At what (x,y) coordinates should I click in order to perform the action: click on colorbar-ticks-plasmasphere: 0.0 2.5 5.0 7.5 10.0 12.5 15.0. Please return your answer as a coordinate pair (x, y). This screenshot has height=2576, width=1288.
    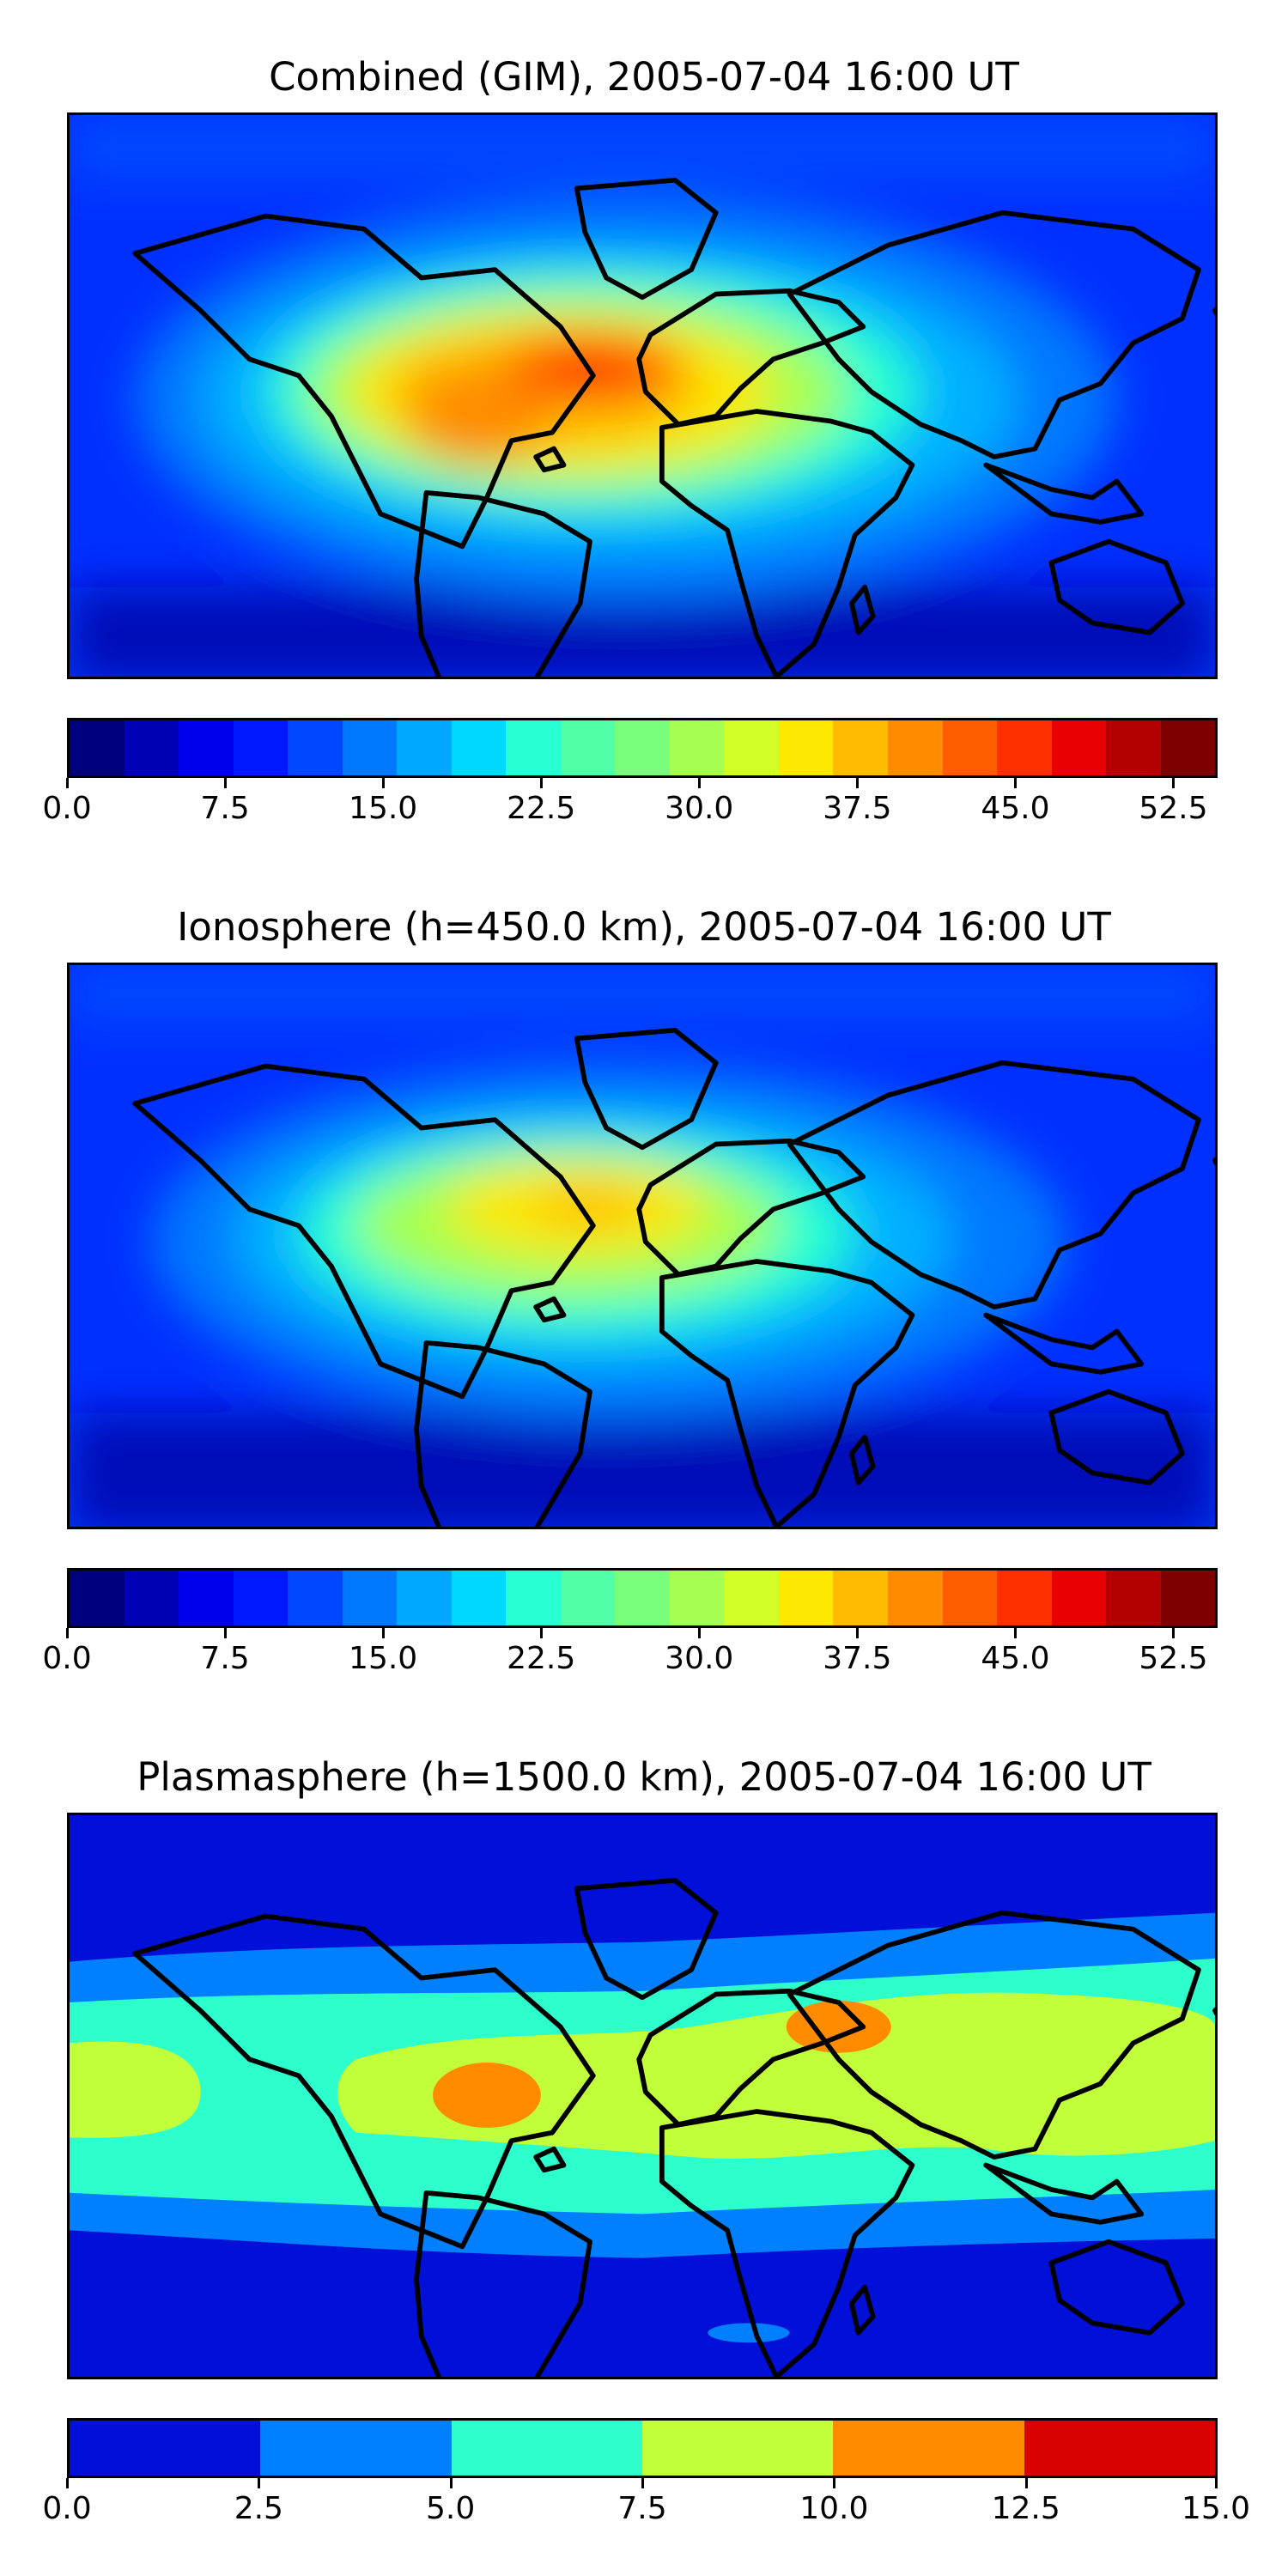
    Looking at the image, I should click on (646, 2504).